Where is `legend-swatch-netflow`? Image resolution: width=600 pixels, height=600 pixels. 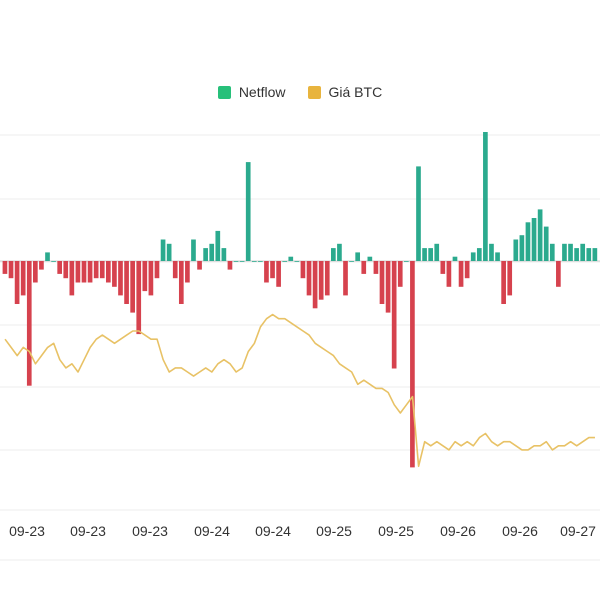 legend-swatch-netflow is located at coordinates (224, 92).